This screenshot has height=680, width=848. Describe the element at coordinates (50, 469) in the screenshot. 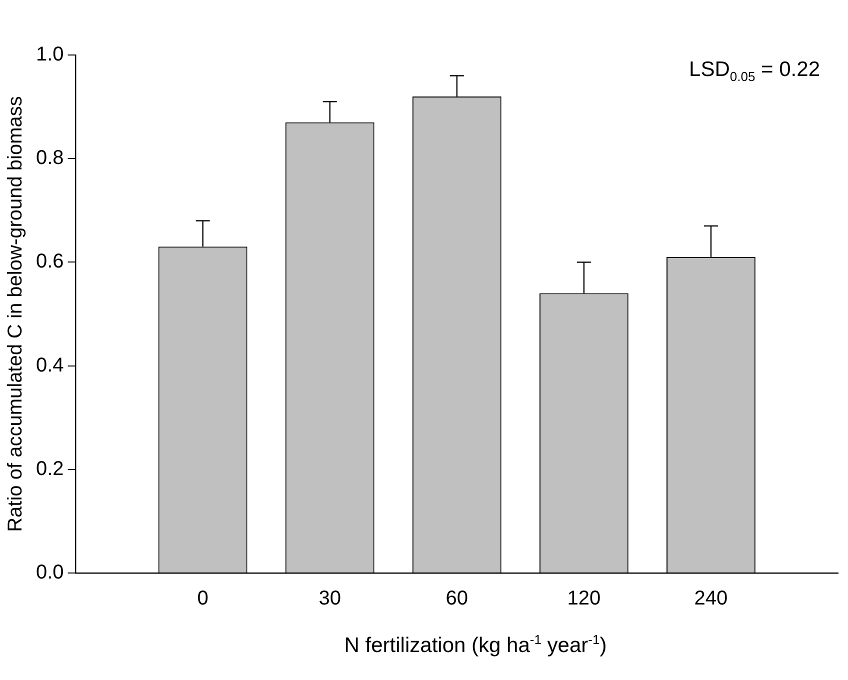

I see `y-tick-label: 0.2` at that location.